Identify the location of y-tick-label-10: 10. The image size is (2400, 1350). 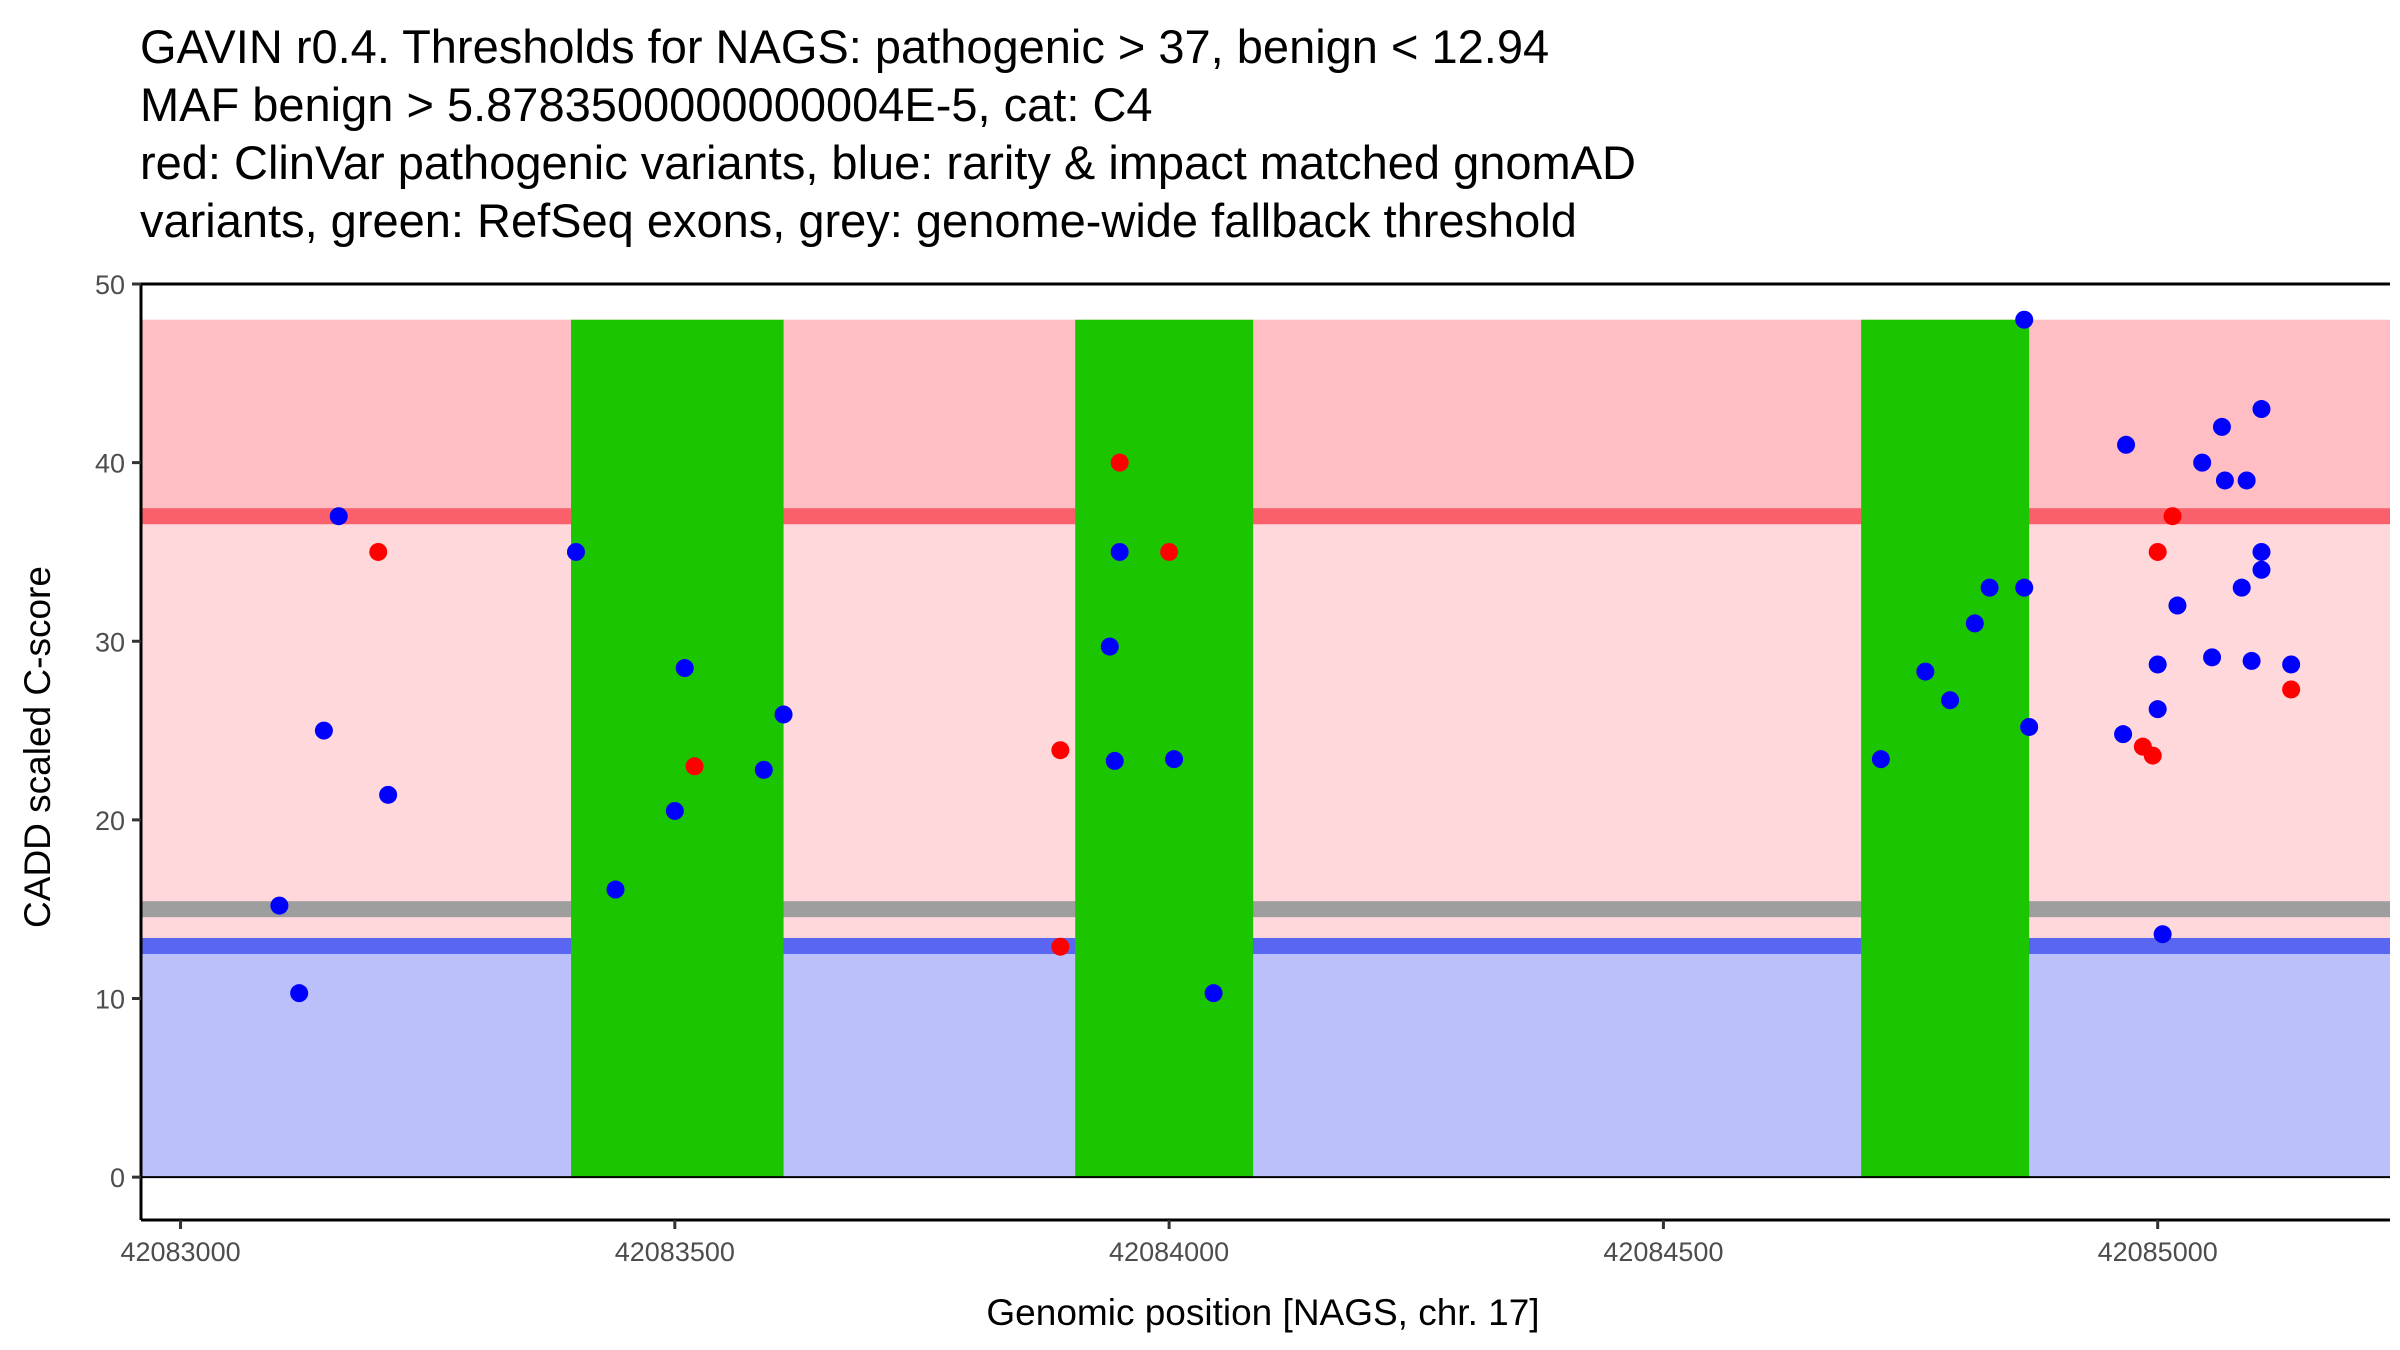
(110, 1000).